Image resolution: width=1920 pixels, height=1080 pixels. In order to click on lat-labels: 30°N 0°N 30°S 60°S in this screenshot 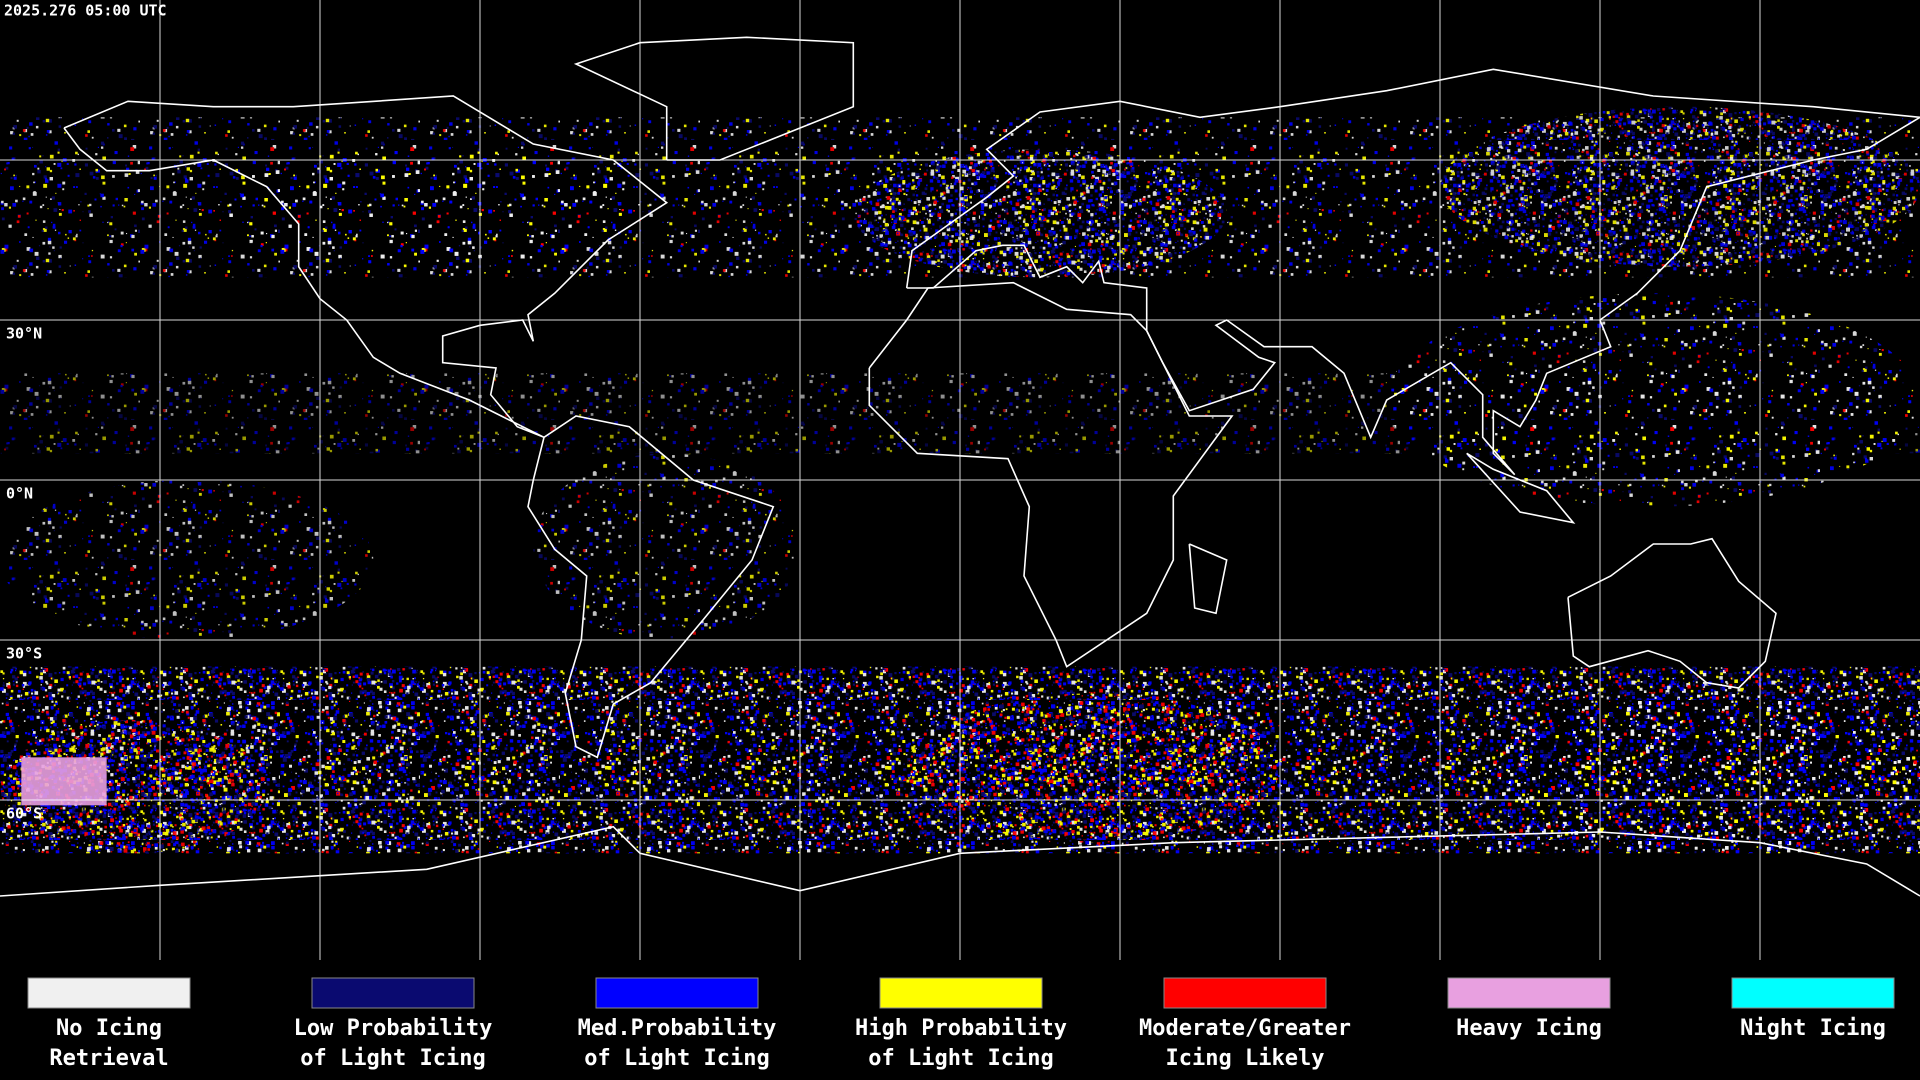, I will do `click(24, 574)`.